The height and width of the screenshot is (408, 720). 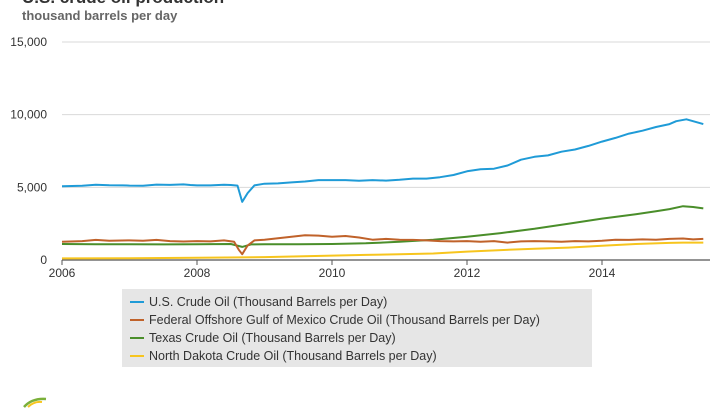 I want to click on x-tick-label: 2010, so click(x=332, y=273).